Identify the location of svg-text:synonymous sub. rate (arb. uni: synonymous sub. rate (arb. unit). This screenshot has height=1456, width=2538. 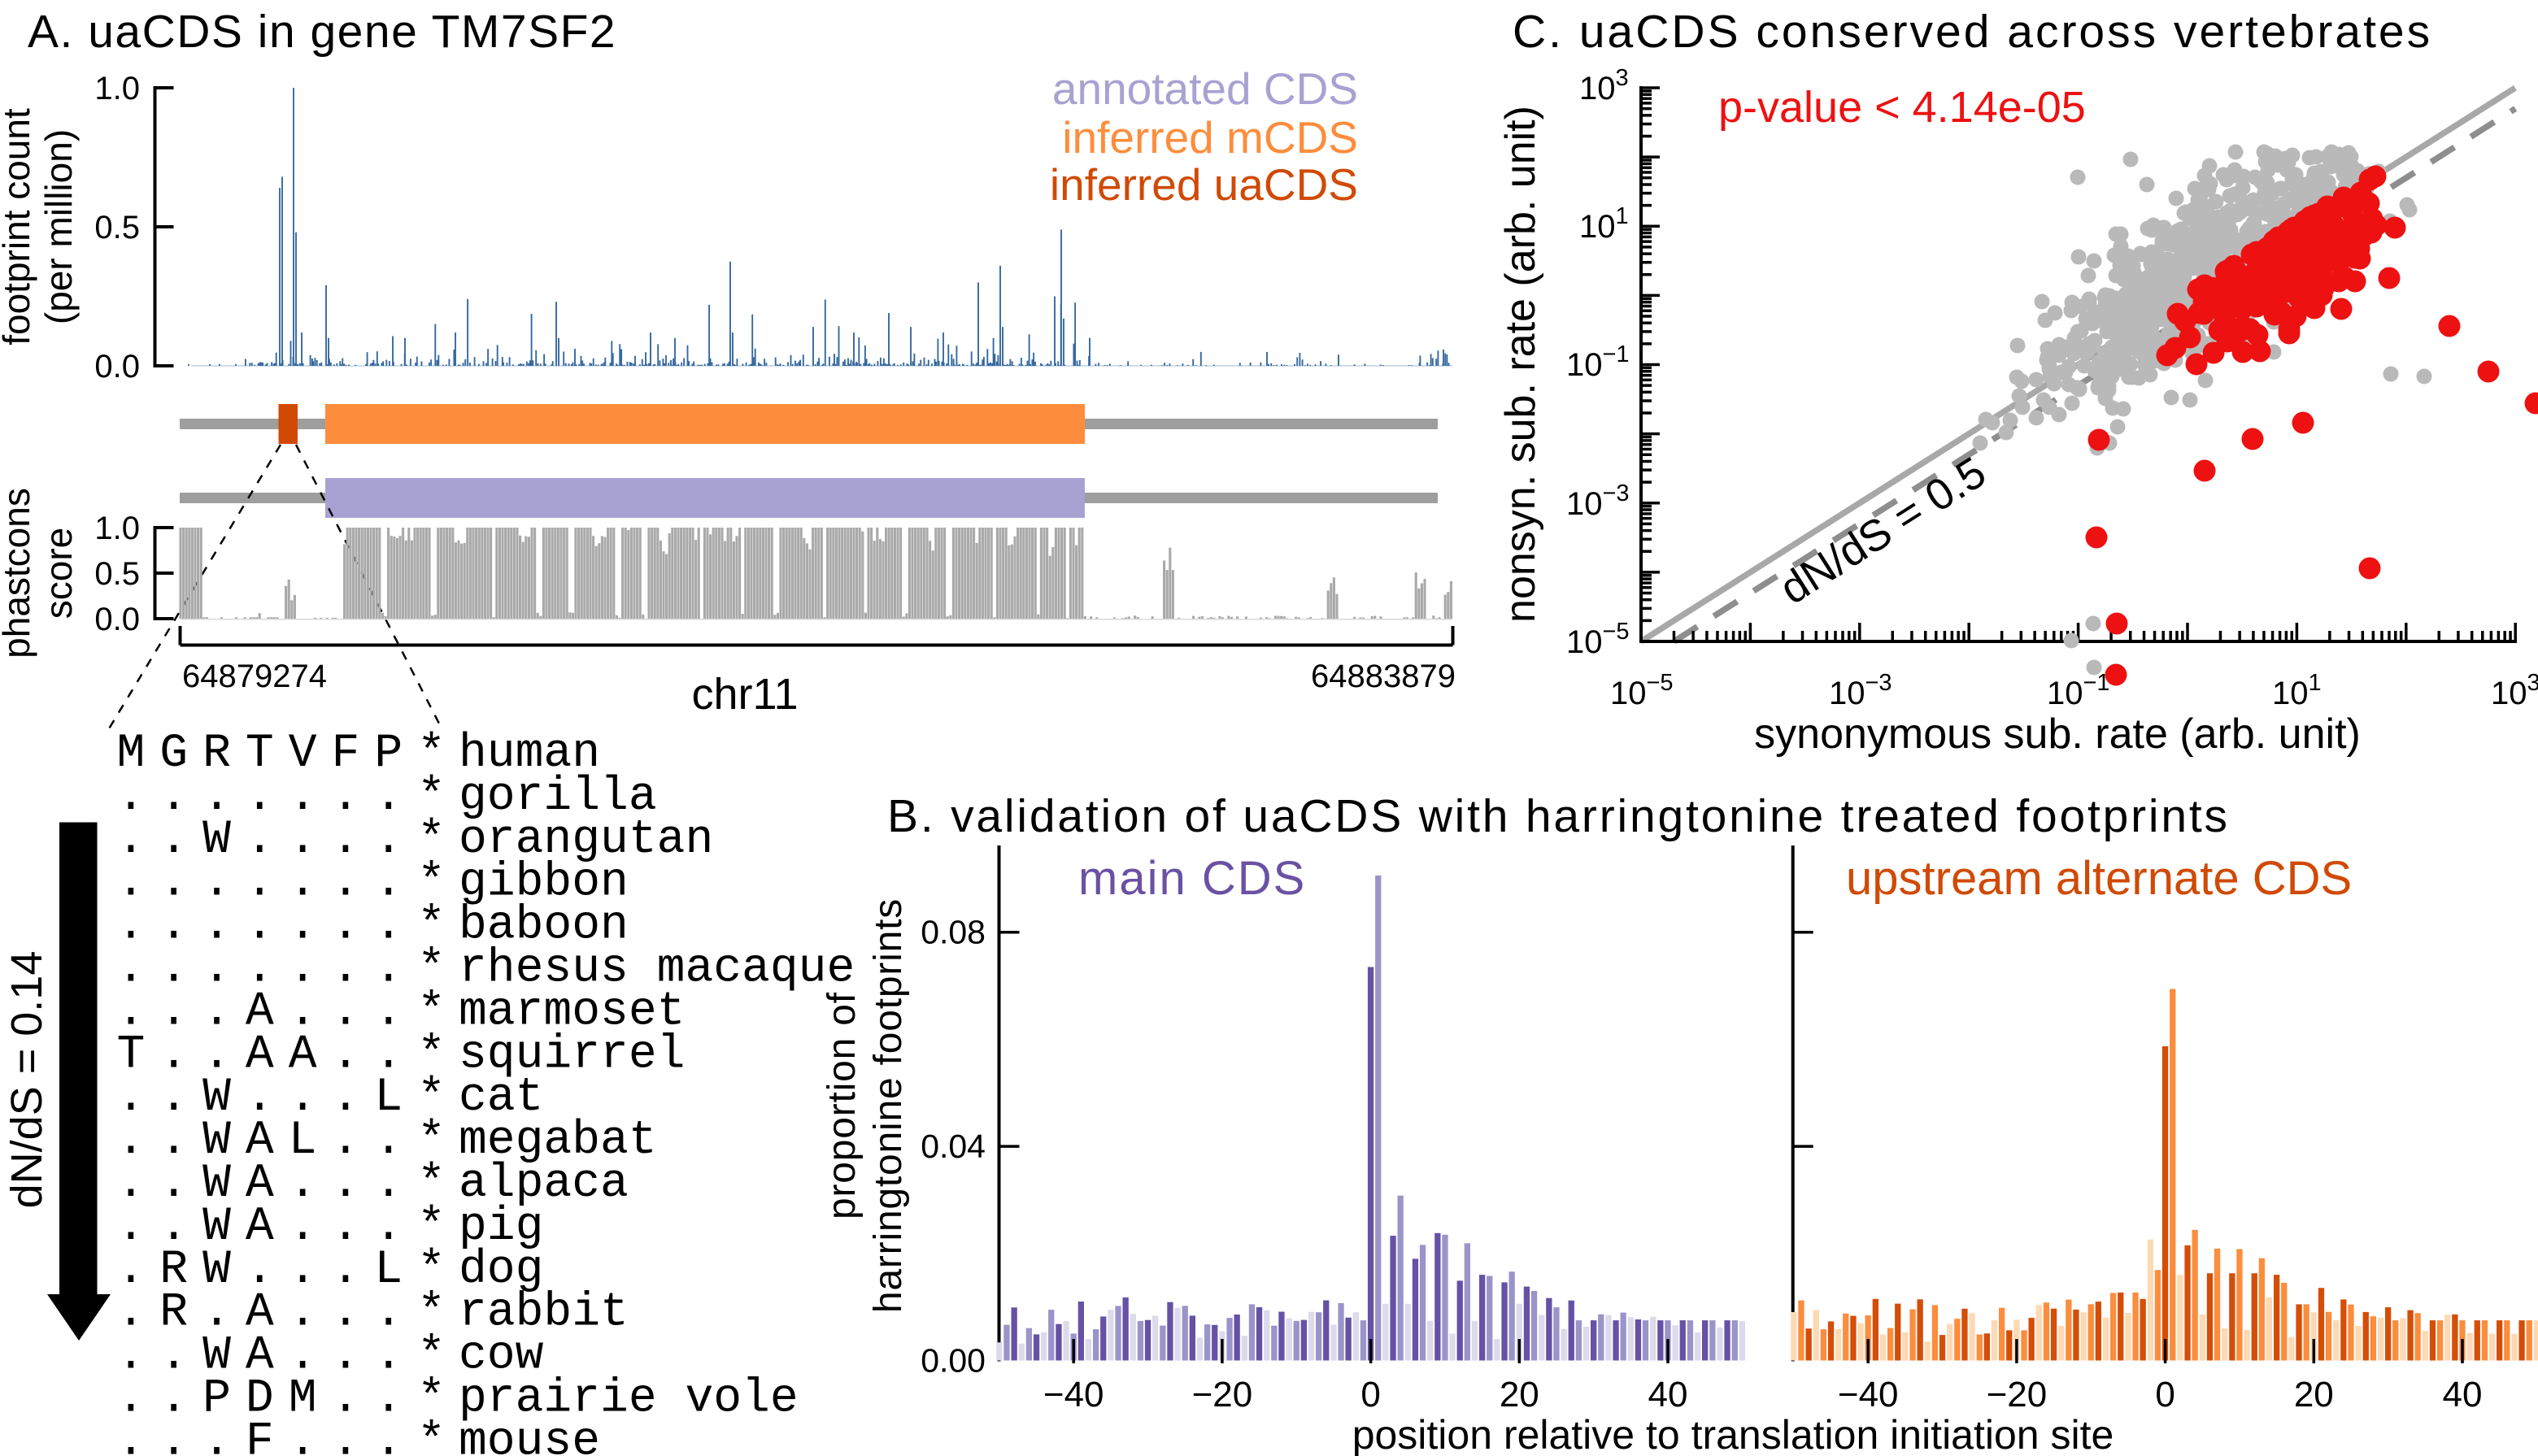
(2057, 735).